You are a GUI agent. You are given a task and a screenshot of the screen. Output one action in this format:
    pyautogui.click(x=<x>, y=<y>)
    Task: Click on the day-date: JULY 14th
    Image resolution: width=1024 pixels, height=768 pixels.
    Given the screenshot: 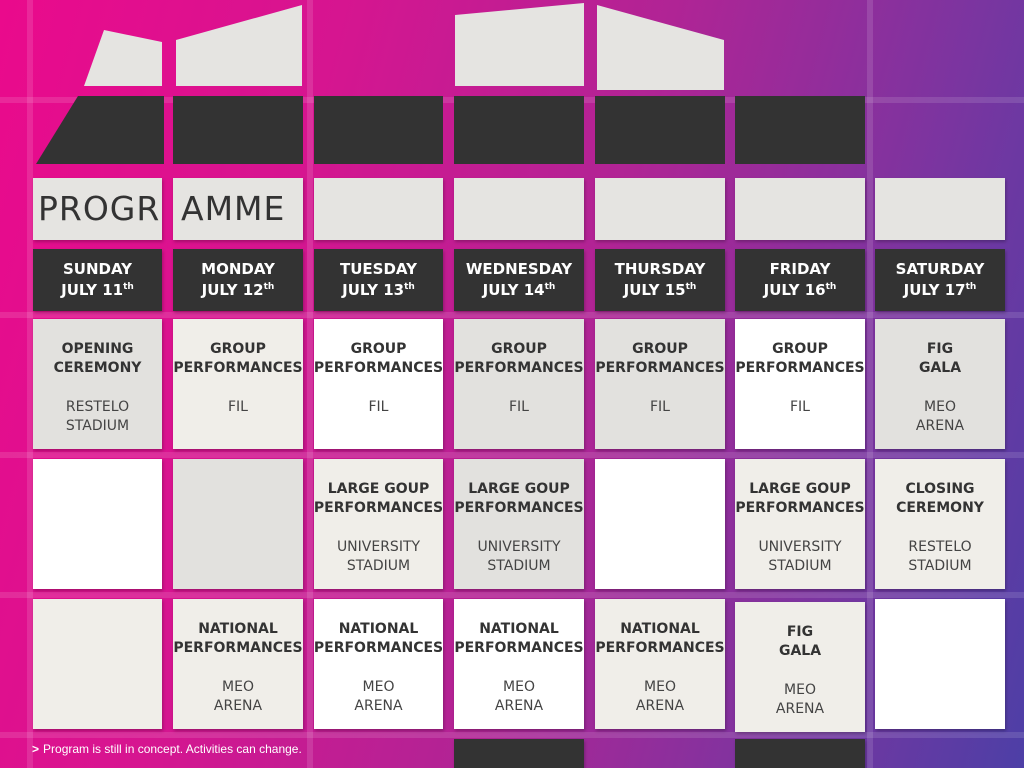 What is the action you would take?
    pyautogui.click(x=519, y=290)
    